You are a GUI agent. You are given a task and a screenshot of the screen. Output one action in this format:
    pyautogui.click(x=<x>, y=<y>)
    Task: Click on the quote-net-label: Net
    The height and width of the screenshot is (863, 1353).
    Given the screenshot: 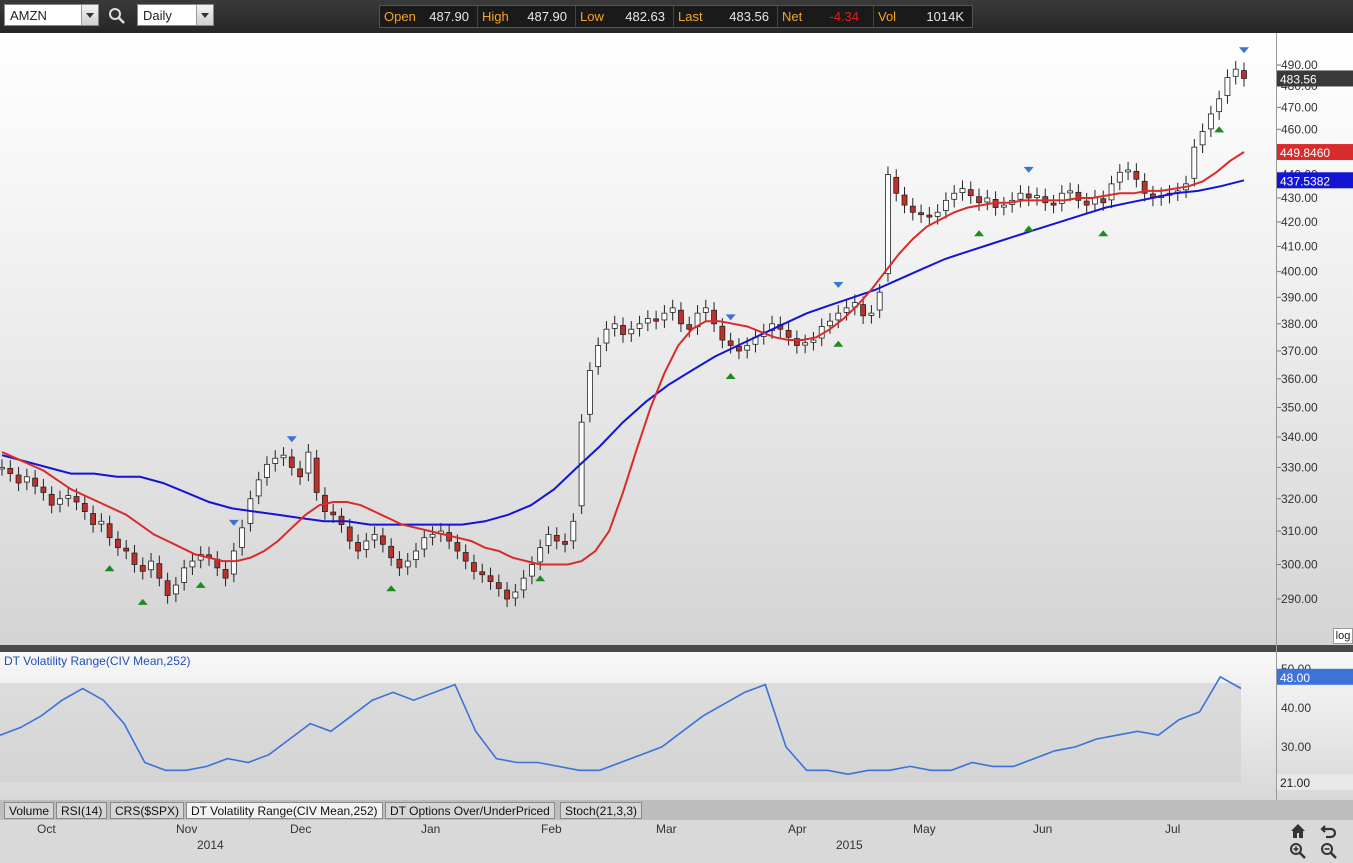 What is the action you would take?
    pyautogui.click(x=792, y=16)
    